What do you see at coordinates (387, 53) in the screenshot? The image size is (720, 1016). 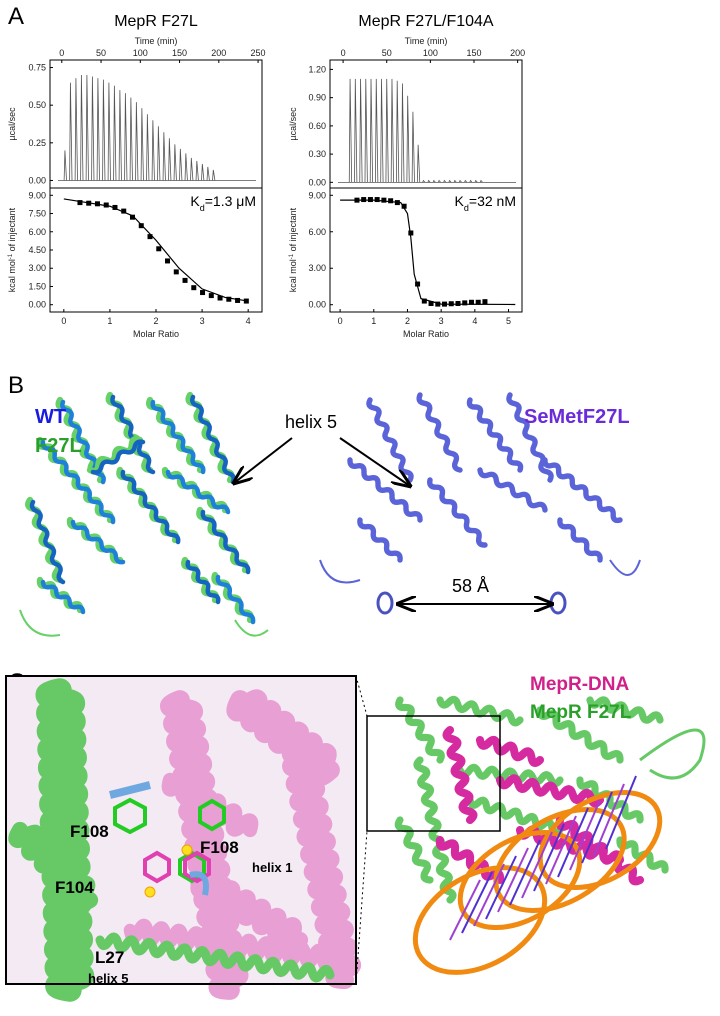 I see `x-tick-label: 50` at bounding box center [387, 53].